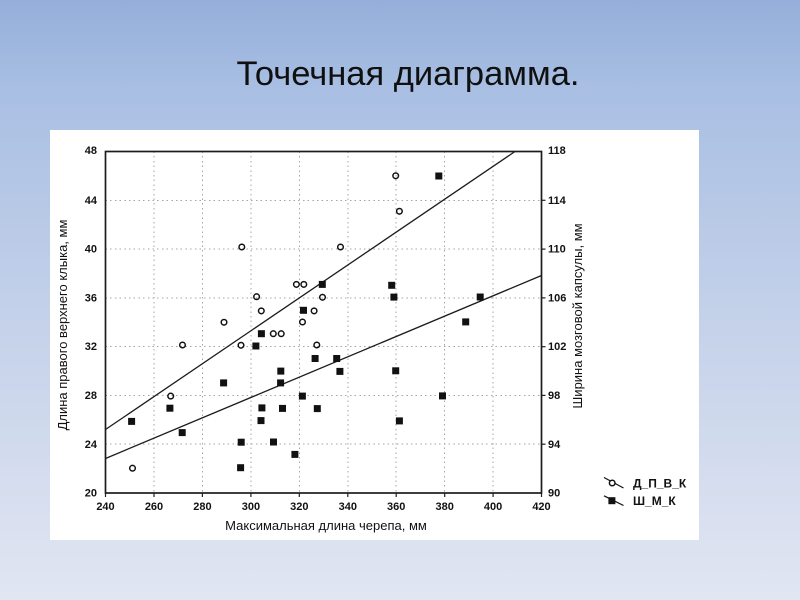 Image resolution: width=800 pixels, height=600 pixels. I want to click on svg-text: Точечная диаграмма., so click(407, 74).